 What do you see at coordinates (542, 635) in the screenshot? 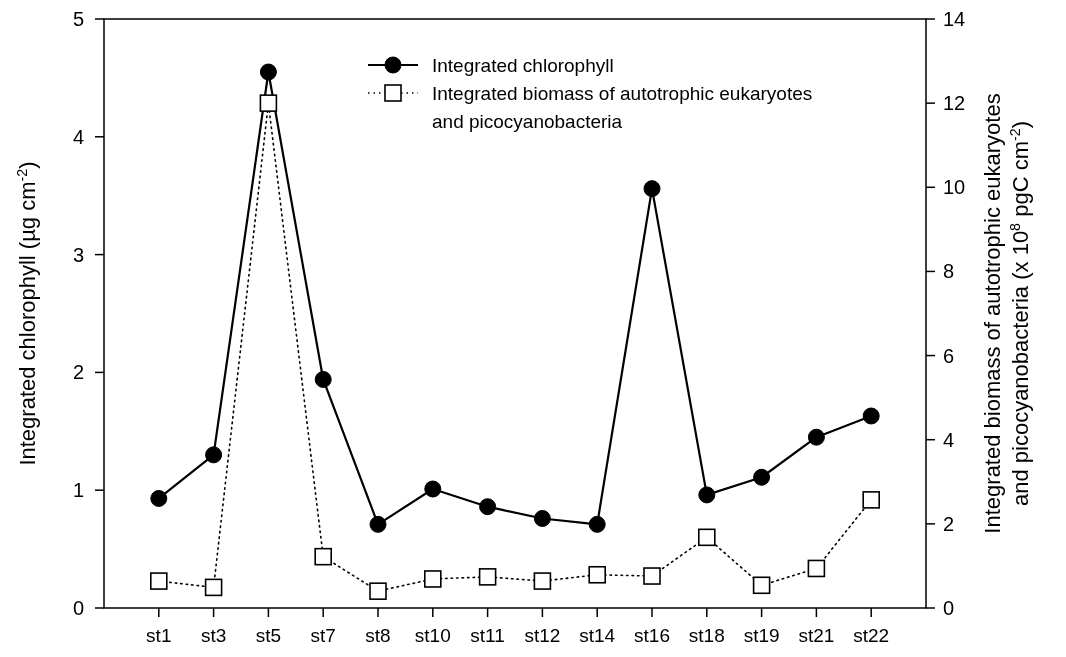
I see `x-tick-label: st12` at bounding box center [542, 635].